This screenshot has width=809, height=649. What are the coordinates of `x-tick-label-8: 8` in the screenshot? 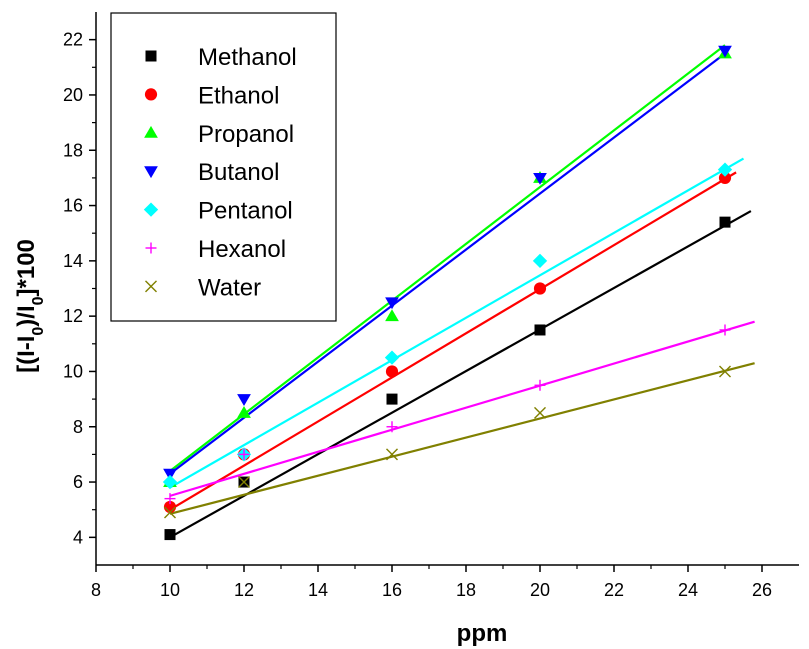 It's located at (96, 590).